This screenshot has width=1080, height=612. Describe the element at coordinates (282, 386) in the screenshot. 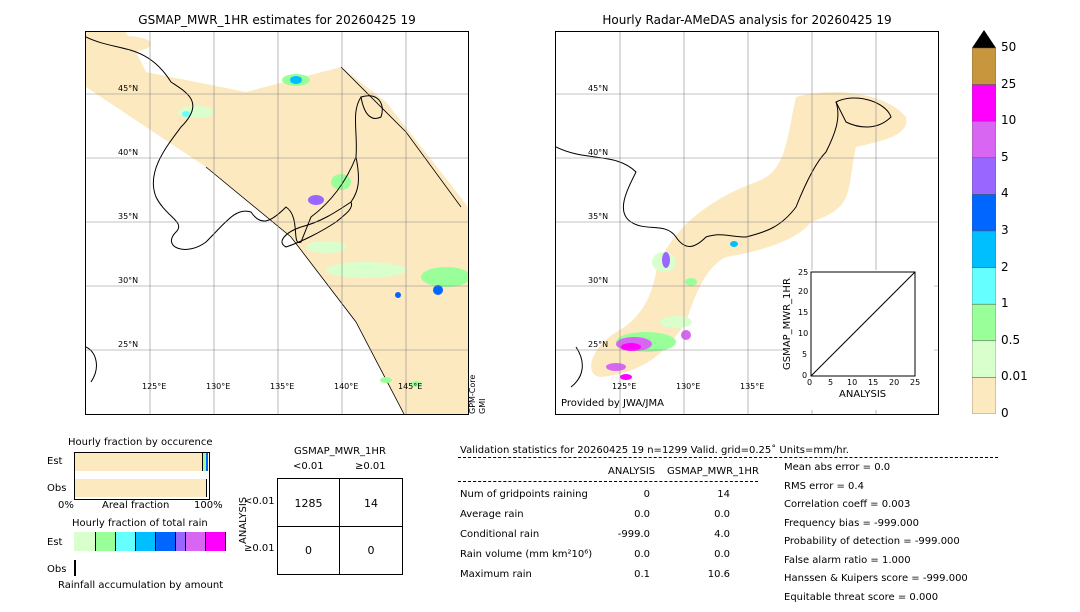

I see `left-lon-135: 135°E` at that location.